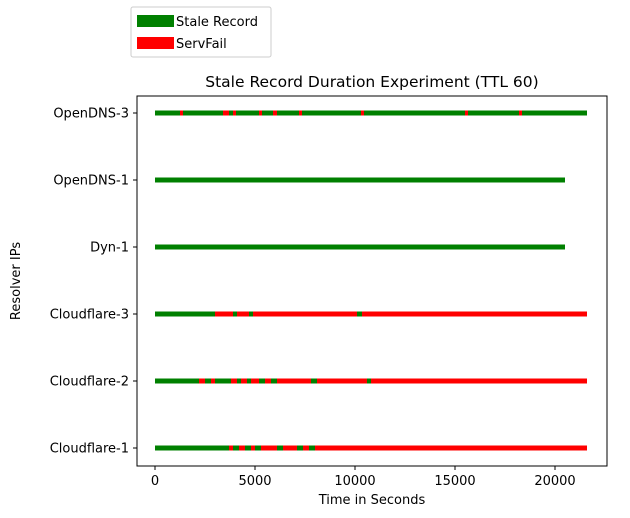 Image resolution: width=630 pixels, height=518 pixels. I want to click on x-axis-title: Time in Seconds, so click(372, 500).